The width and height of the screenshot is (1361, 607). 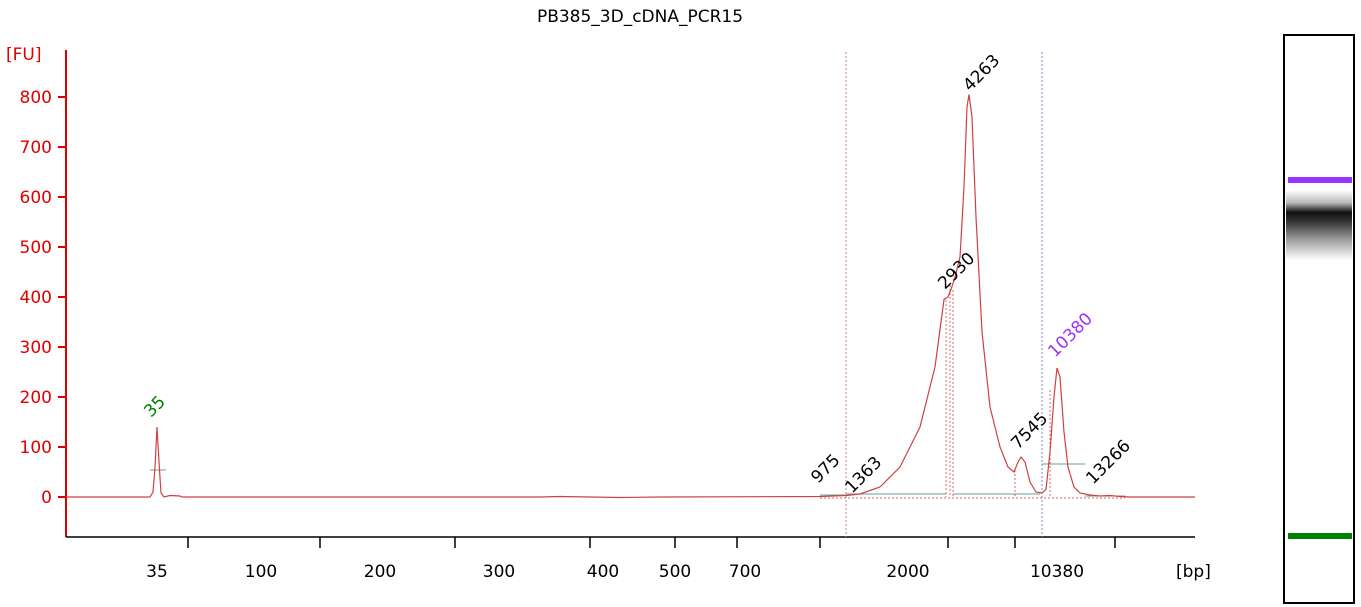 What do you see at coordinates (36, 398) in the screenshot?
I see `y-tick-label: 200` at bounding box center [36, 398].